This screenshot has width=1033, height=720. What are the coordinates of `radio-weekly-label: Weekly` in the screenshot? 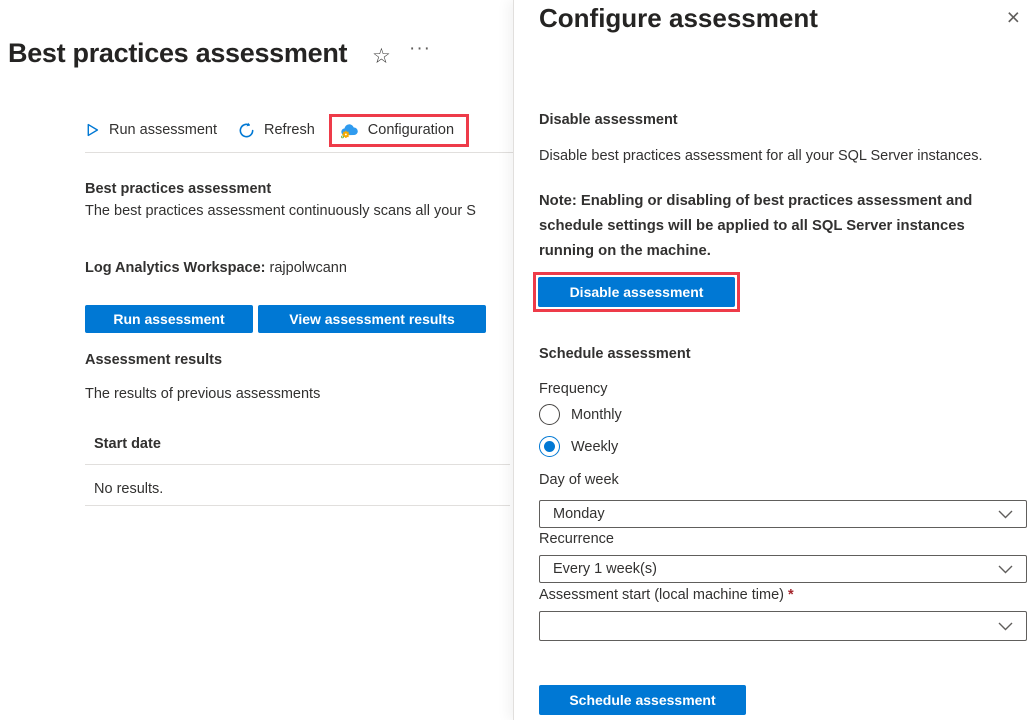 It's located at (595, 446).